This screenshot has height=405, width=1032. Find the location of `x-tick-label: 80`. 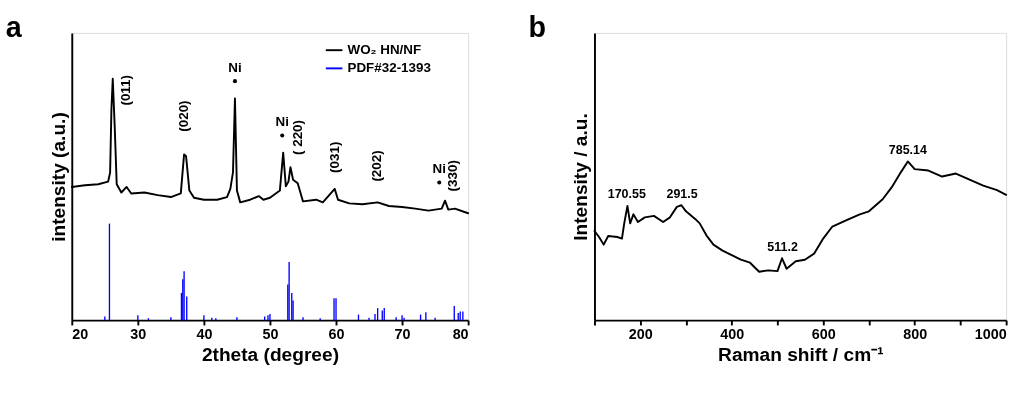

x-tick-label: 80 is located at coordinates (460, 333).